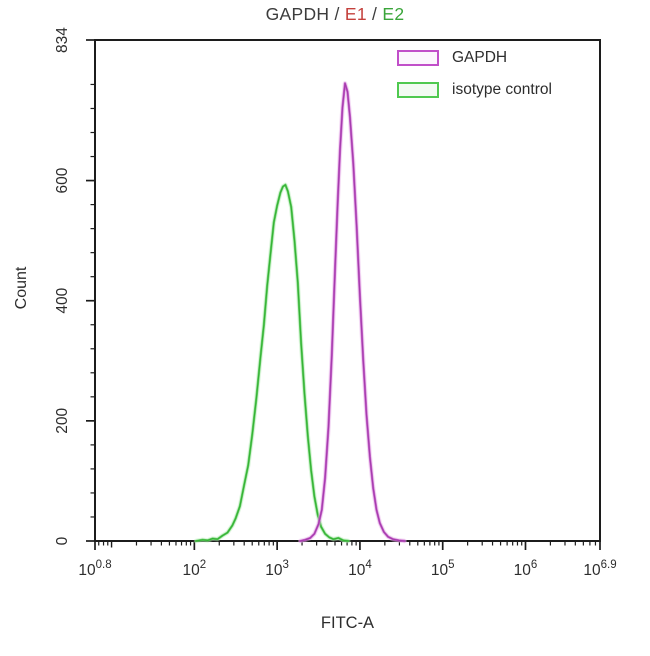 This screenshot has width=650, height=656. What do you see at coordinates (62, 421) in the screenshot?
I see `y-axis-tick-label: 200` at bounding box center [62, 421].